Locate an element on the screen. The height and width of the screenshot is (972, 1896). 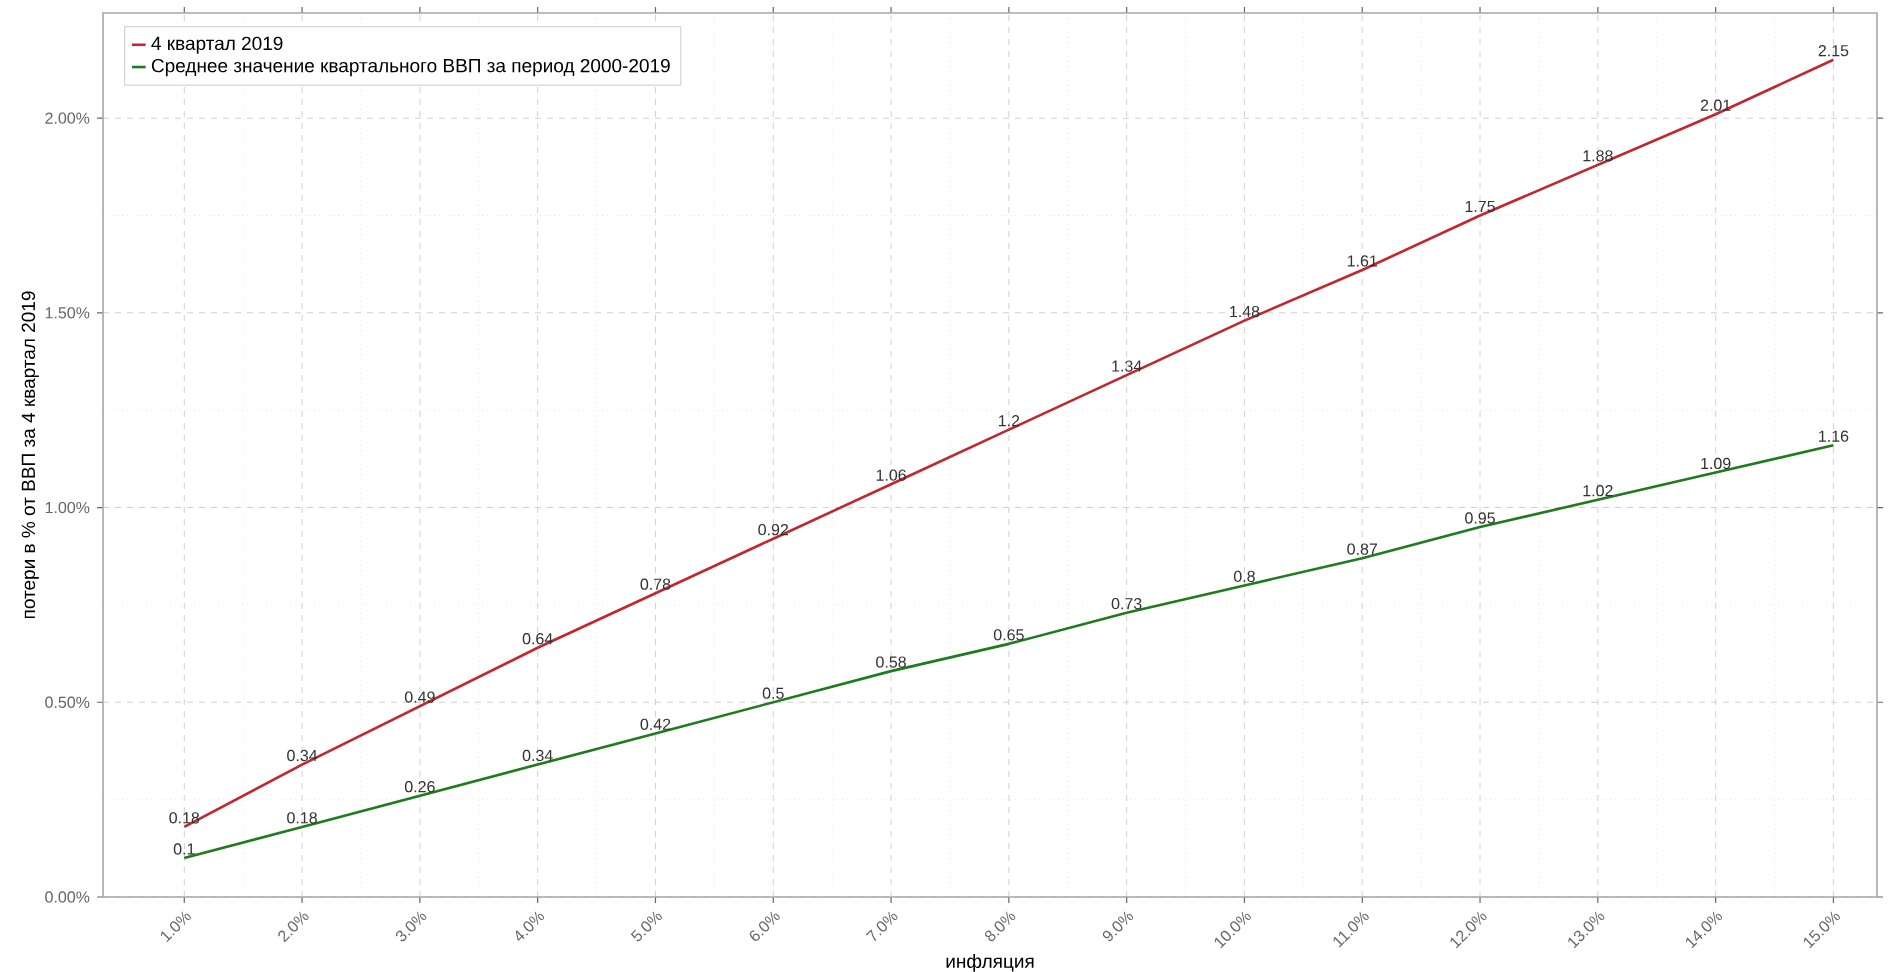
data-label: 1.09 is located at coordinates (1716, 463).